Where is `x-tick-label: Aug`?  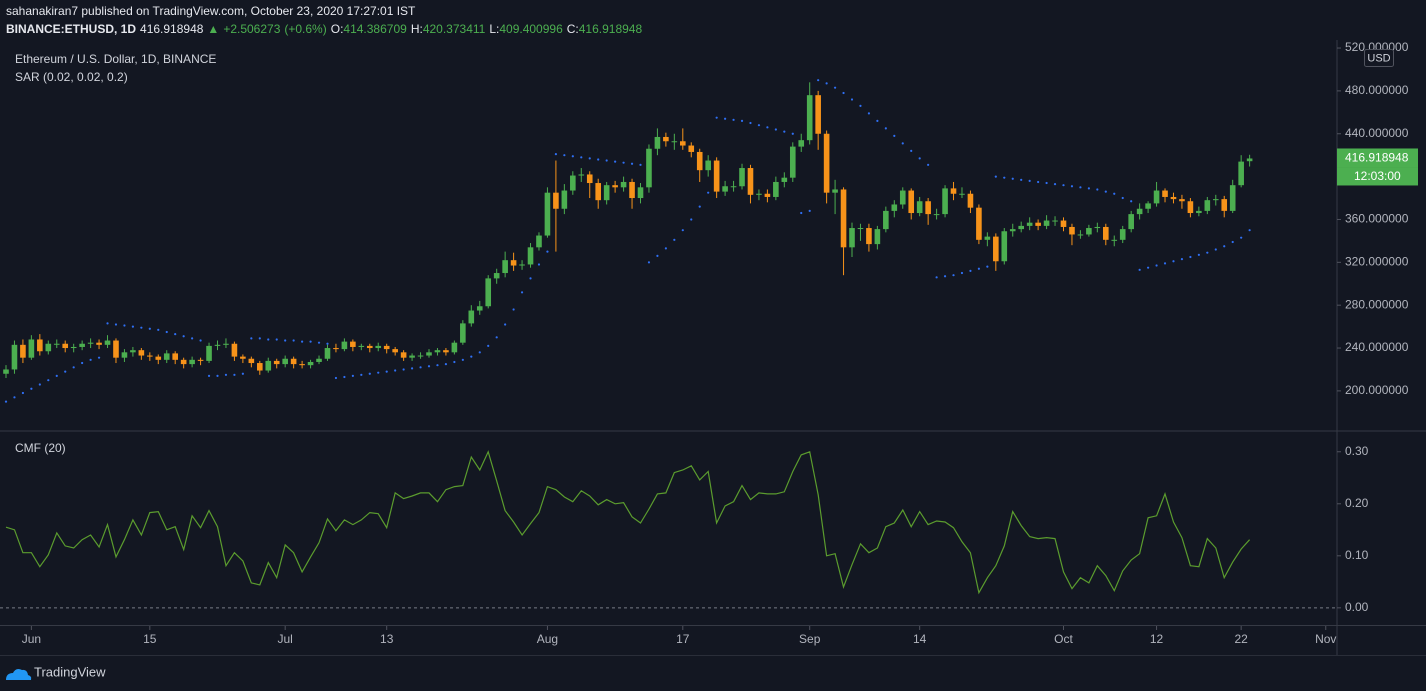 x-tick-label: Aug is located at coordinates (547, 639).